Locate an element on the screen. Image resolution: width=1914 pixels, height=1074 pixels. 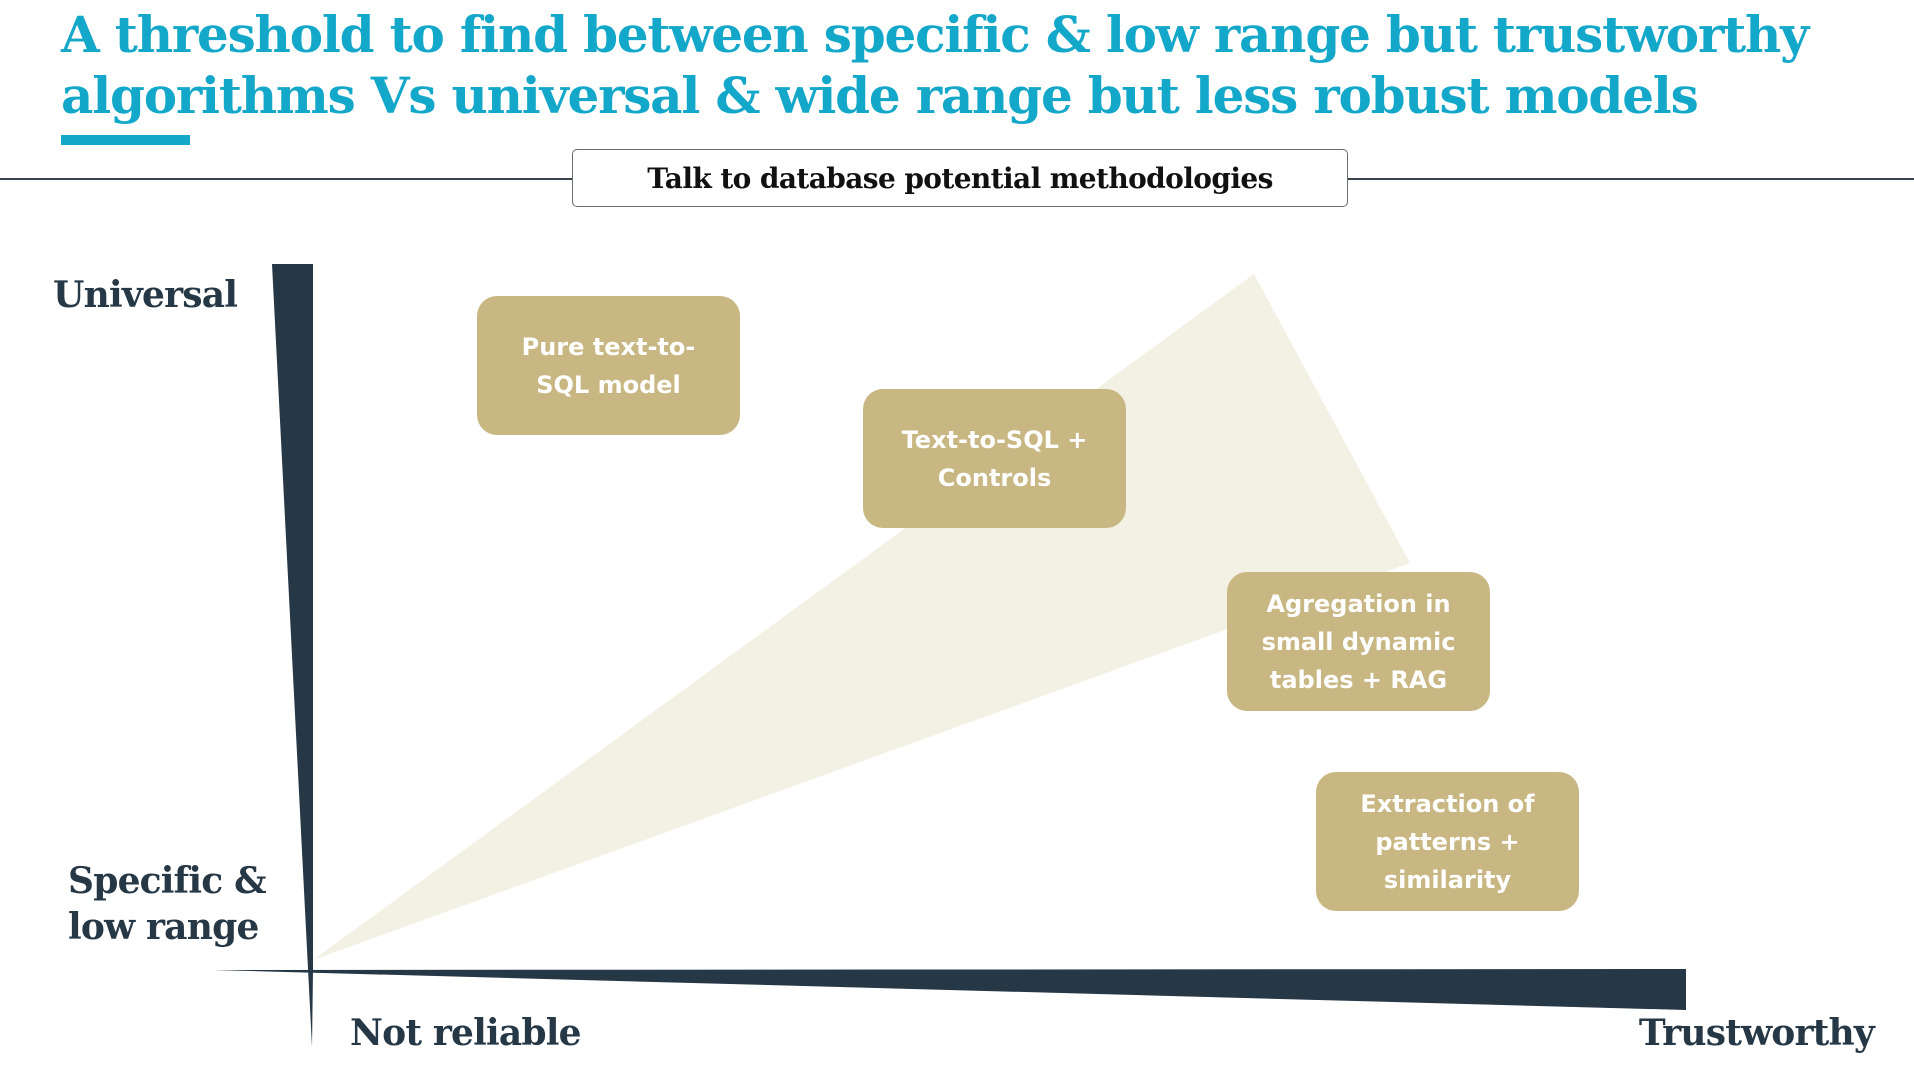
y-axis-top-label: Universal is located at coordinates (145, 295).